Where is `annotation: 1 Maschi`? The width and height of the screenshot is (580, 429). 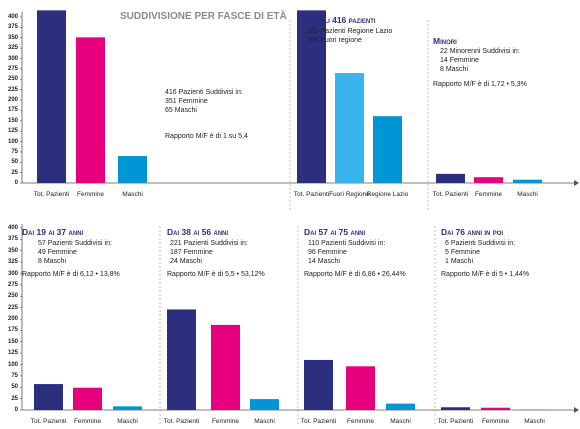
annotation: 1 Maschi is located at coordinates (459, 261).